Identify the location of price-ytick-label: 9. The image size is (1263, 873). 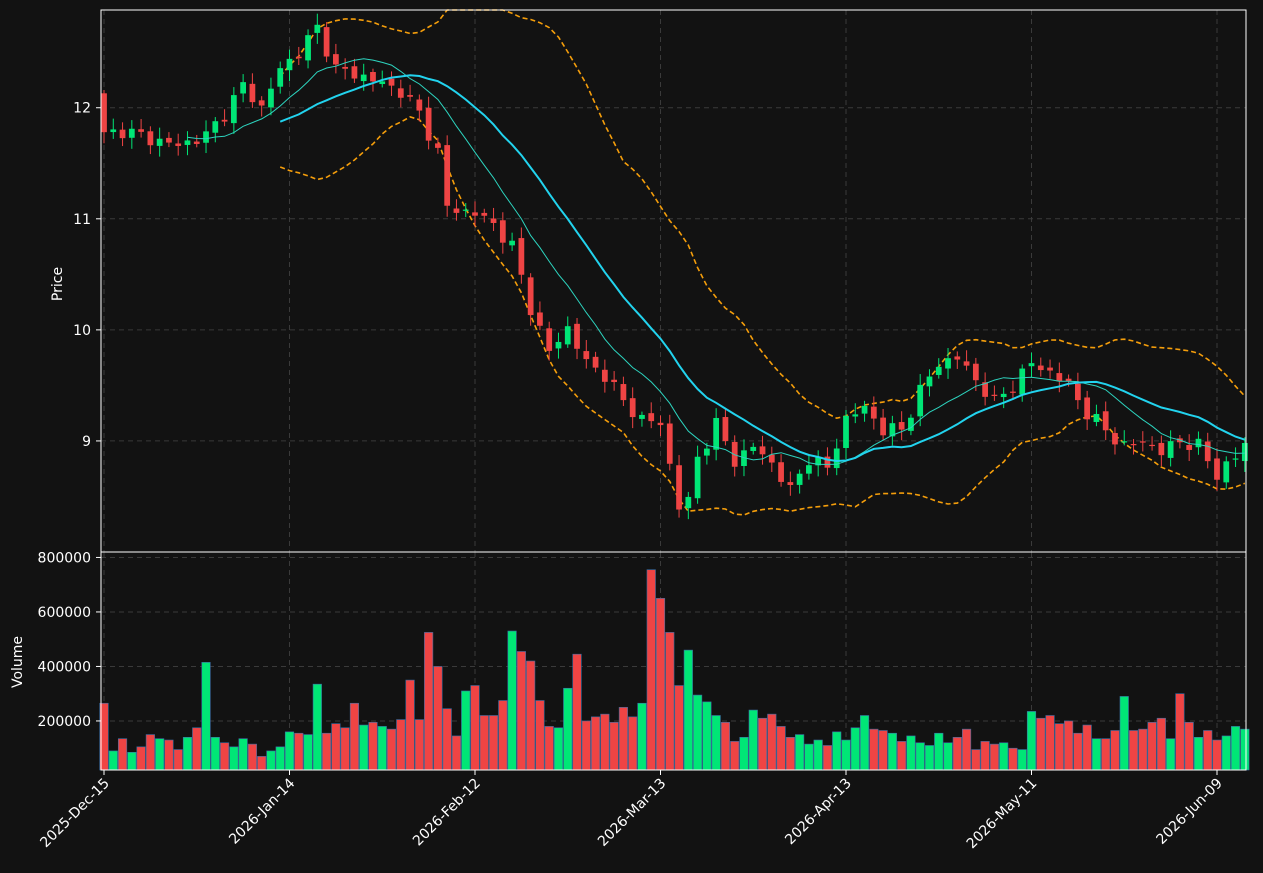
(86, 442).